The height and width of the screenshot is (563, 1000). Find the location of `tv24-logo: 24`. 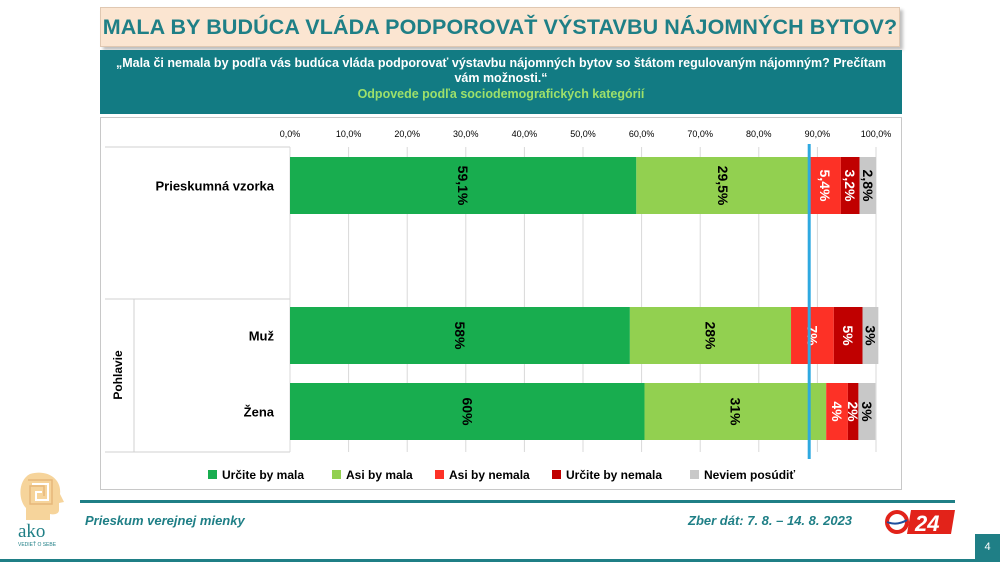

tv24-logo: 24 is located at coordinates (920, 523).